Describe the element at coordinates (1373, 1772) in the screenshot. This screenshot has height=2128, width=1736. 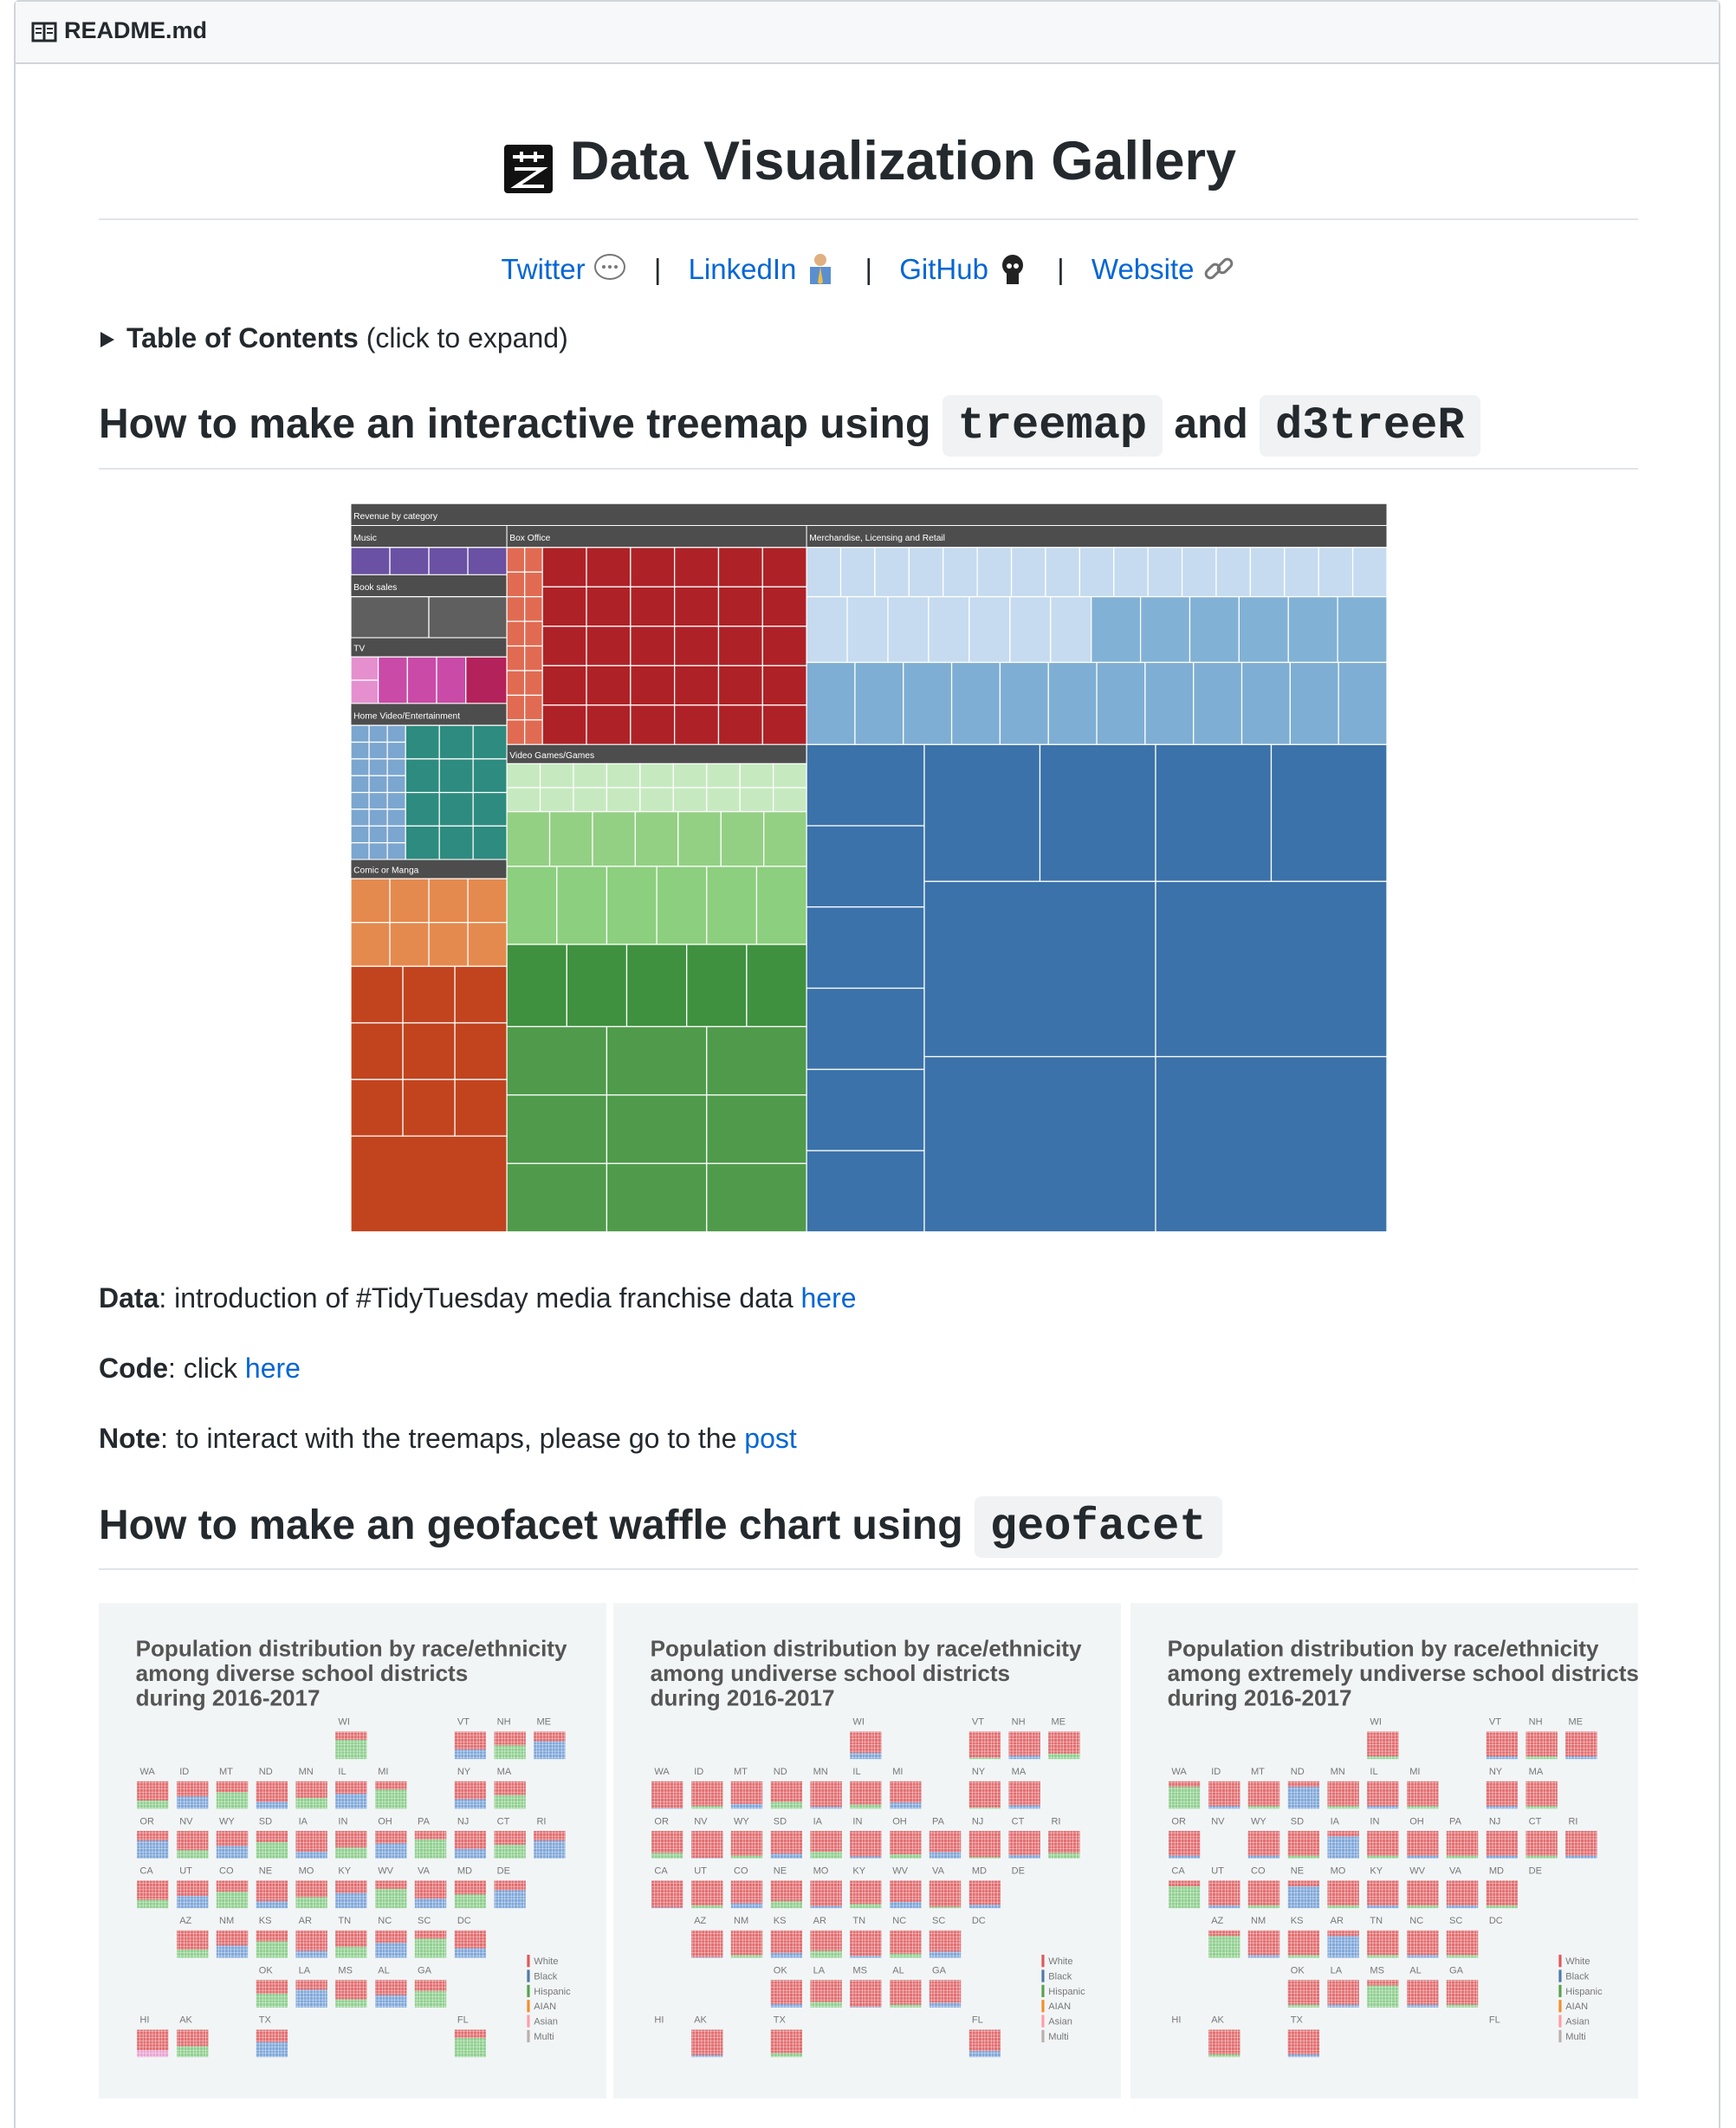
I see `state-label: IL` at that location.